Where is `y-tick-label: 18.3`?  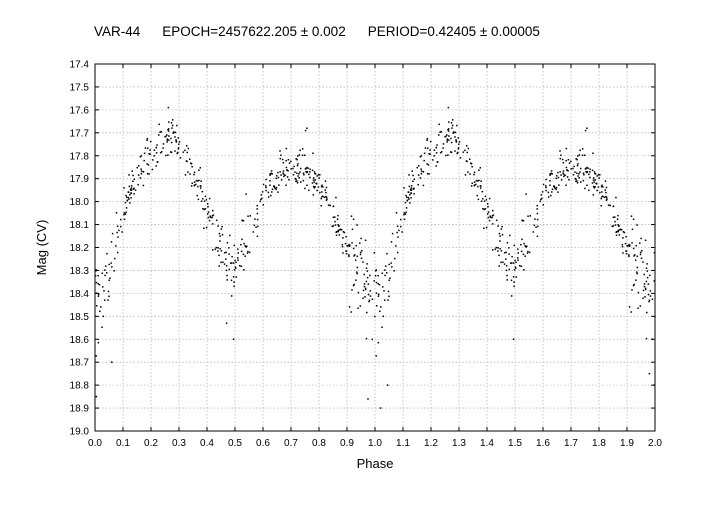 y-tick-label: 18.3 is located at coordinates (80, 271).